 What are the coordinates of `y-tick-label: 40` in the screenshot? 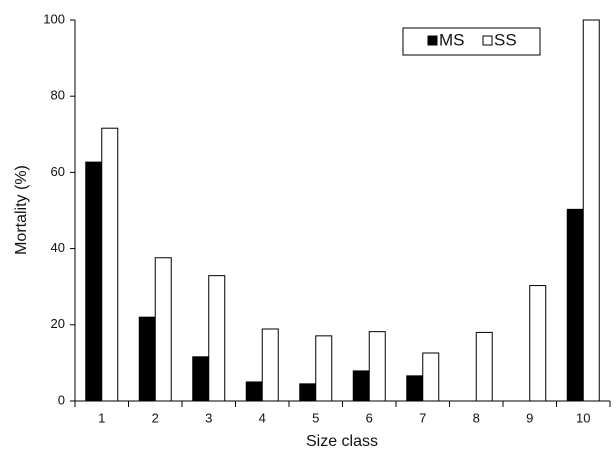 It's located at (58, 247).